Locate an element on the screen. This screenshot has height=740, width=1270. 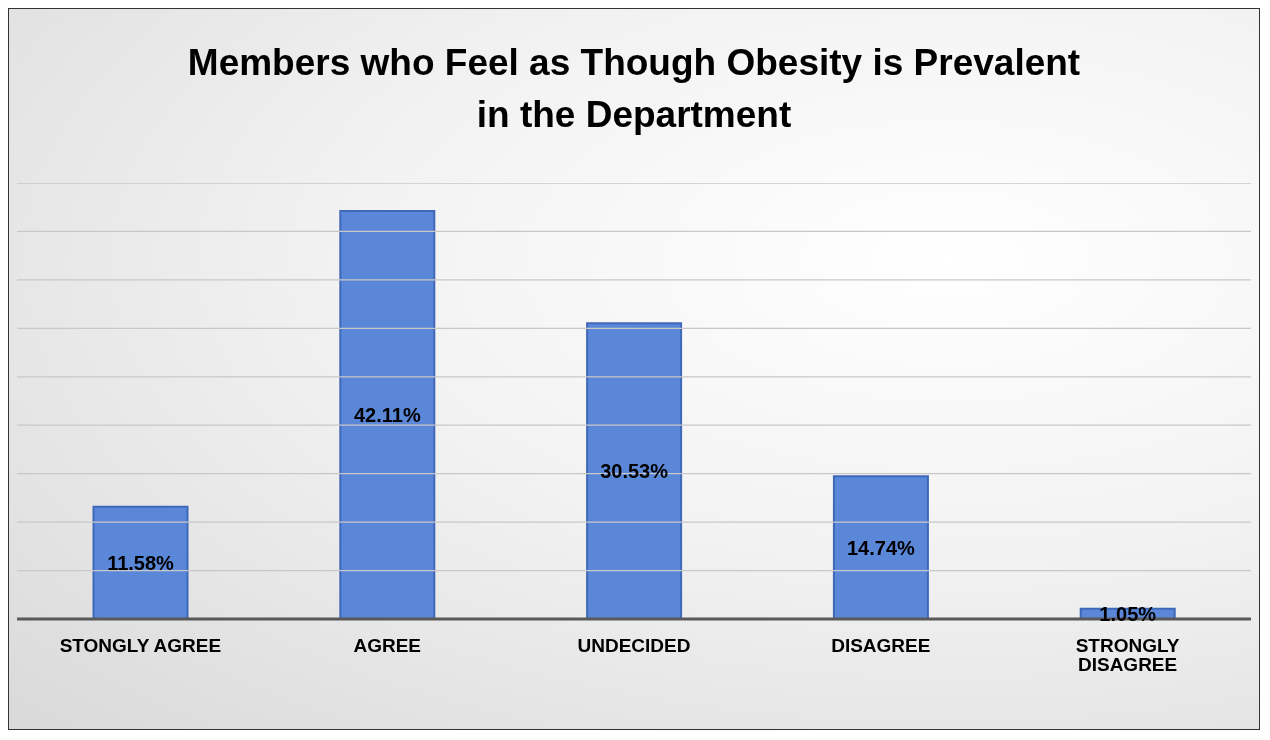
x-tick-label: UNDECIDED is located at coordinates (634, 646).